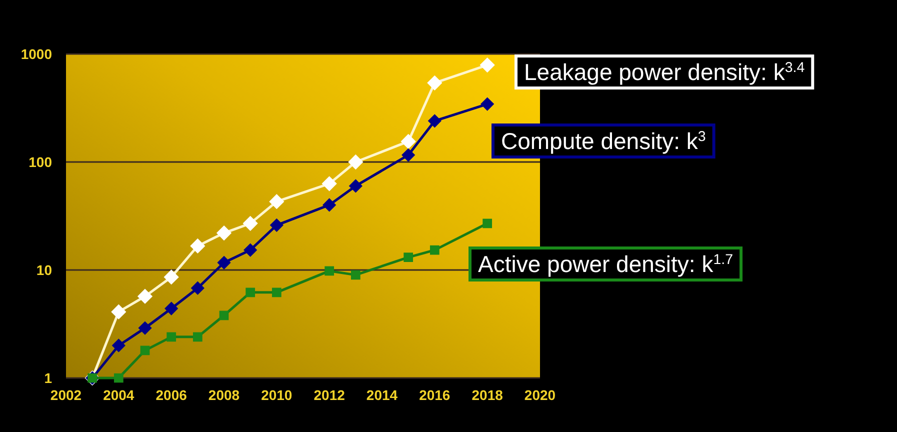 This screenshot has height=432, width=897. I want to click on y-tick-label: 1, so click(48, 378).